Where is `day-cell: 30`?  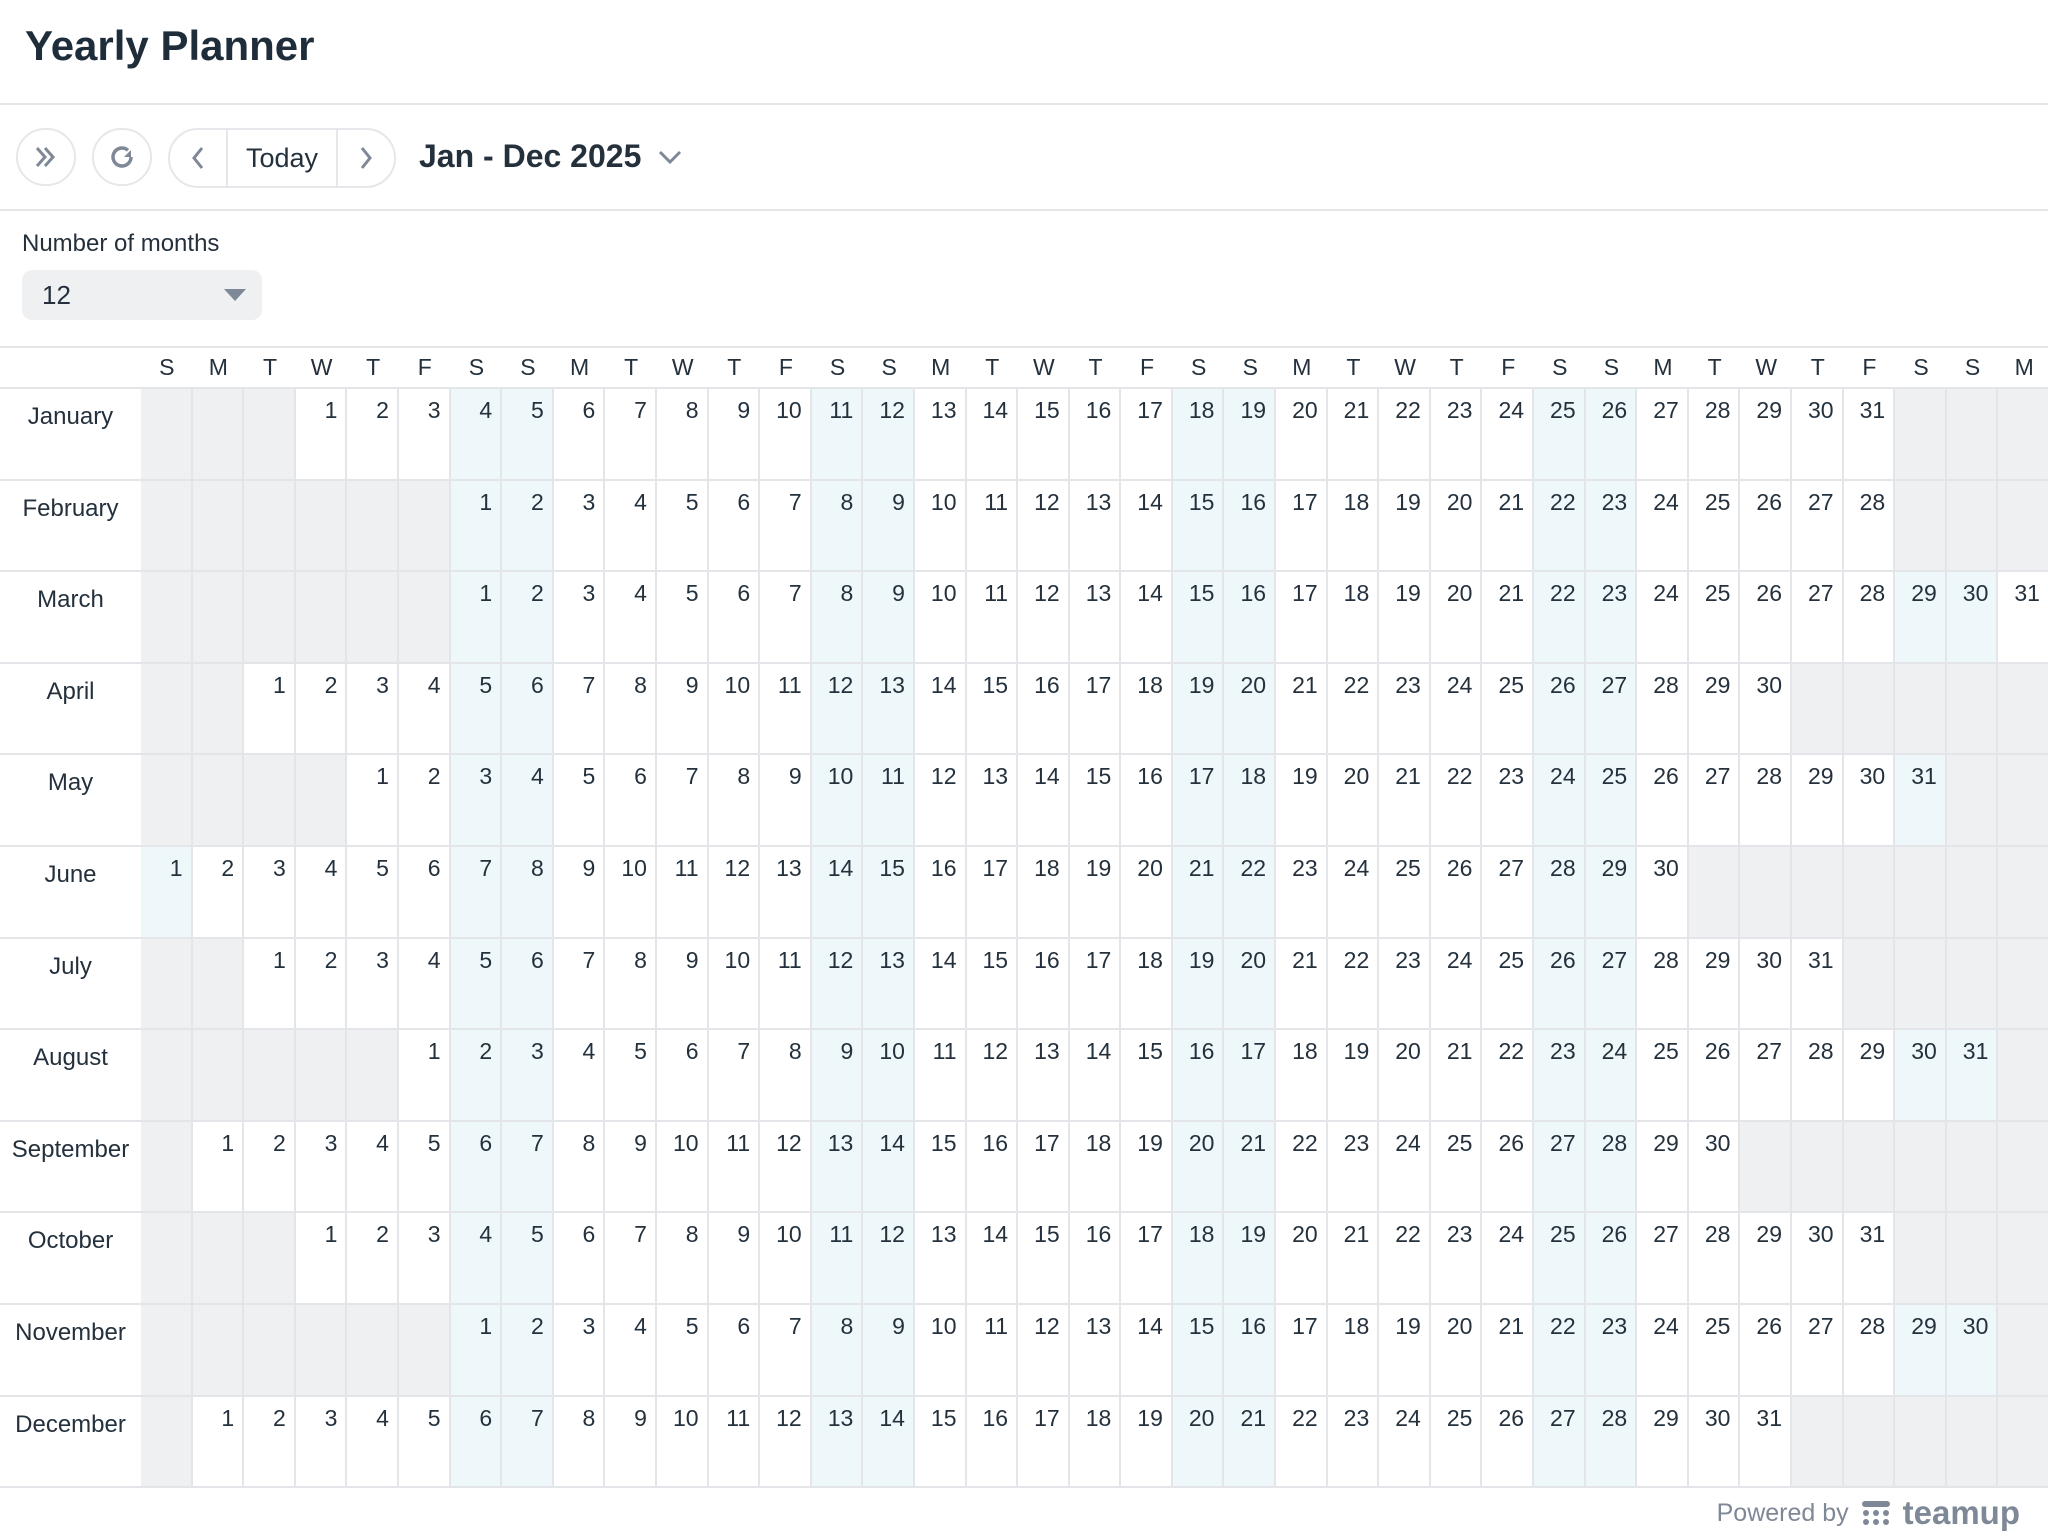
day-cell: 30 is located at coordinates (1870, 800).